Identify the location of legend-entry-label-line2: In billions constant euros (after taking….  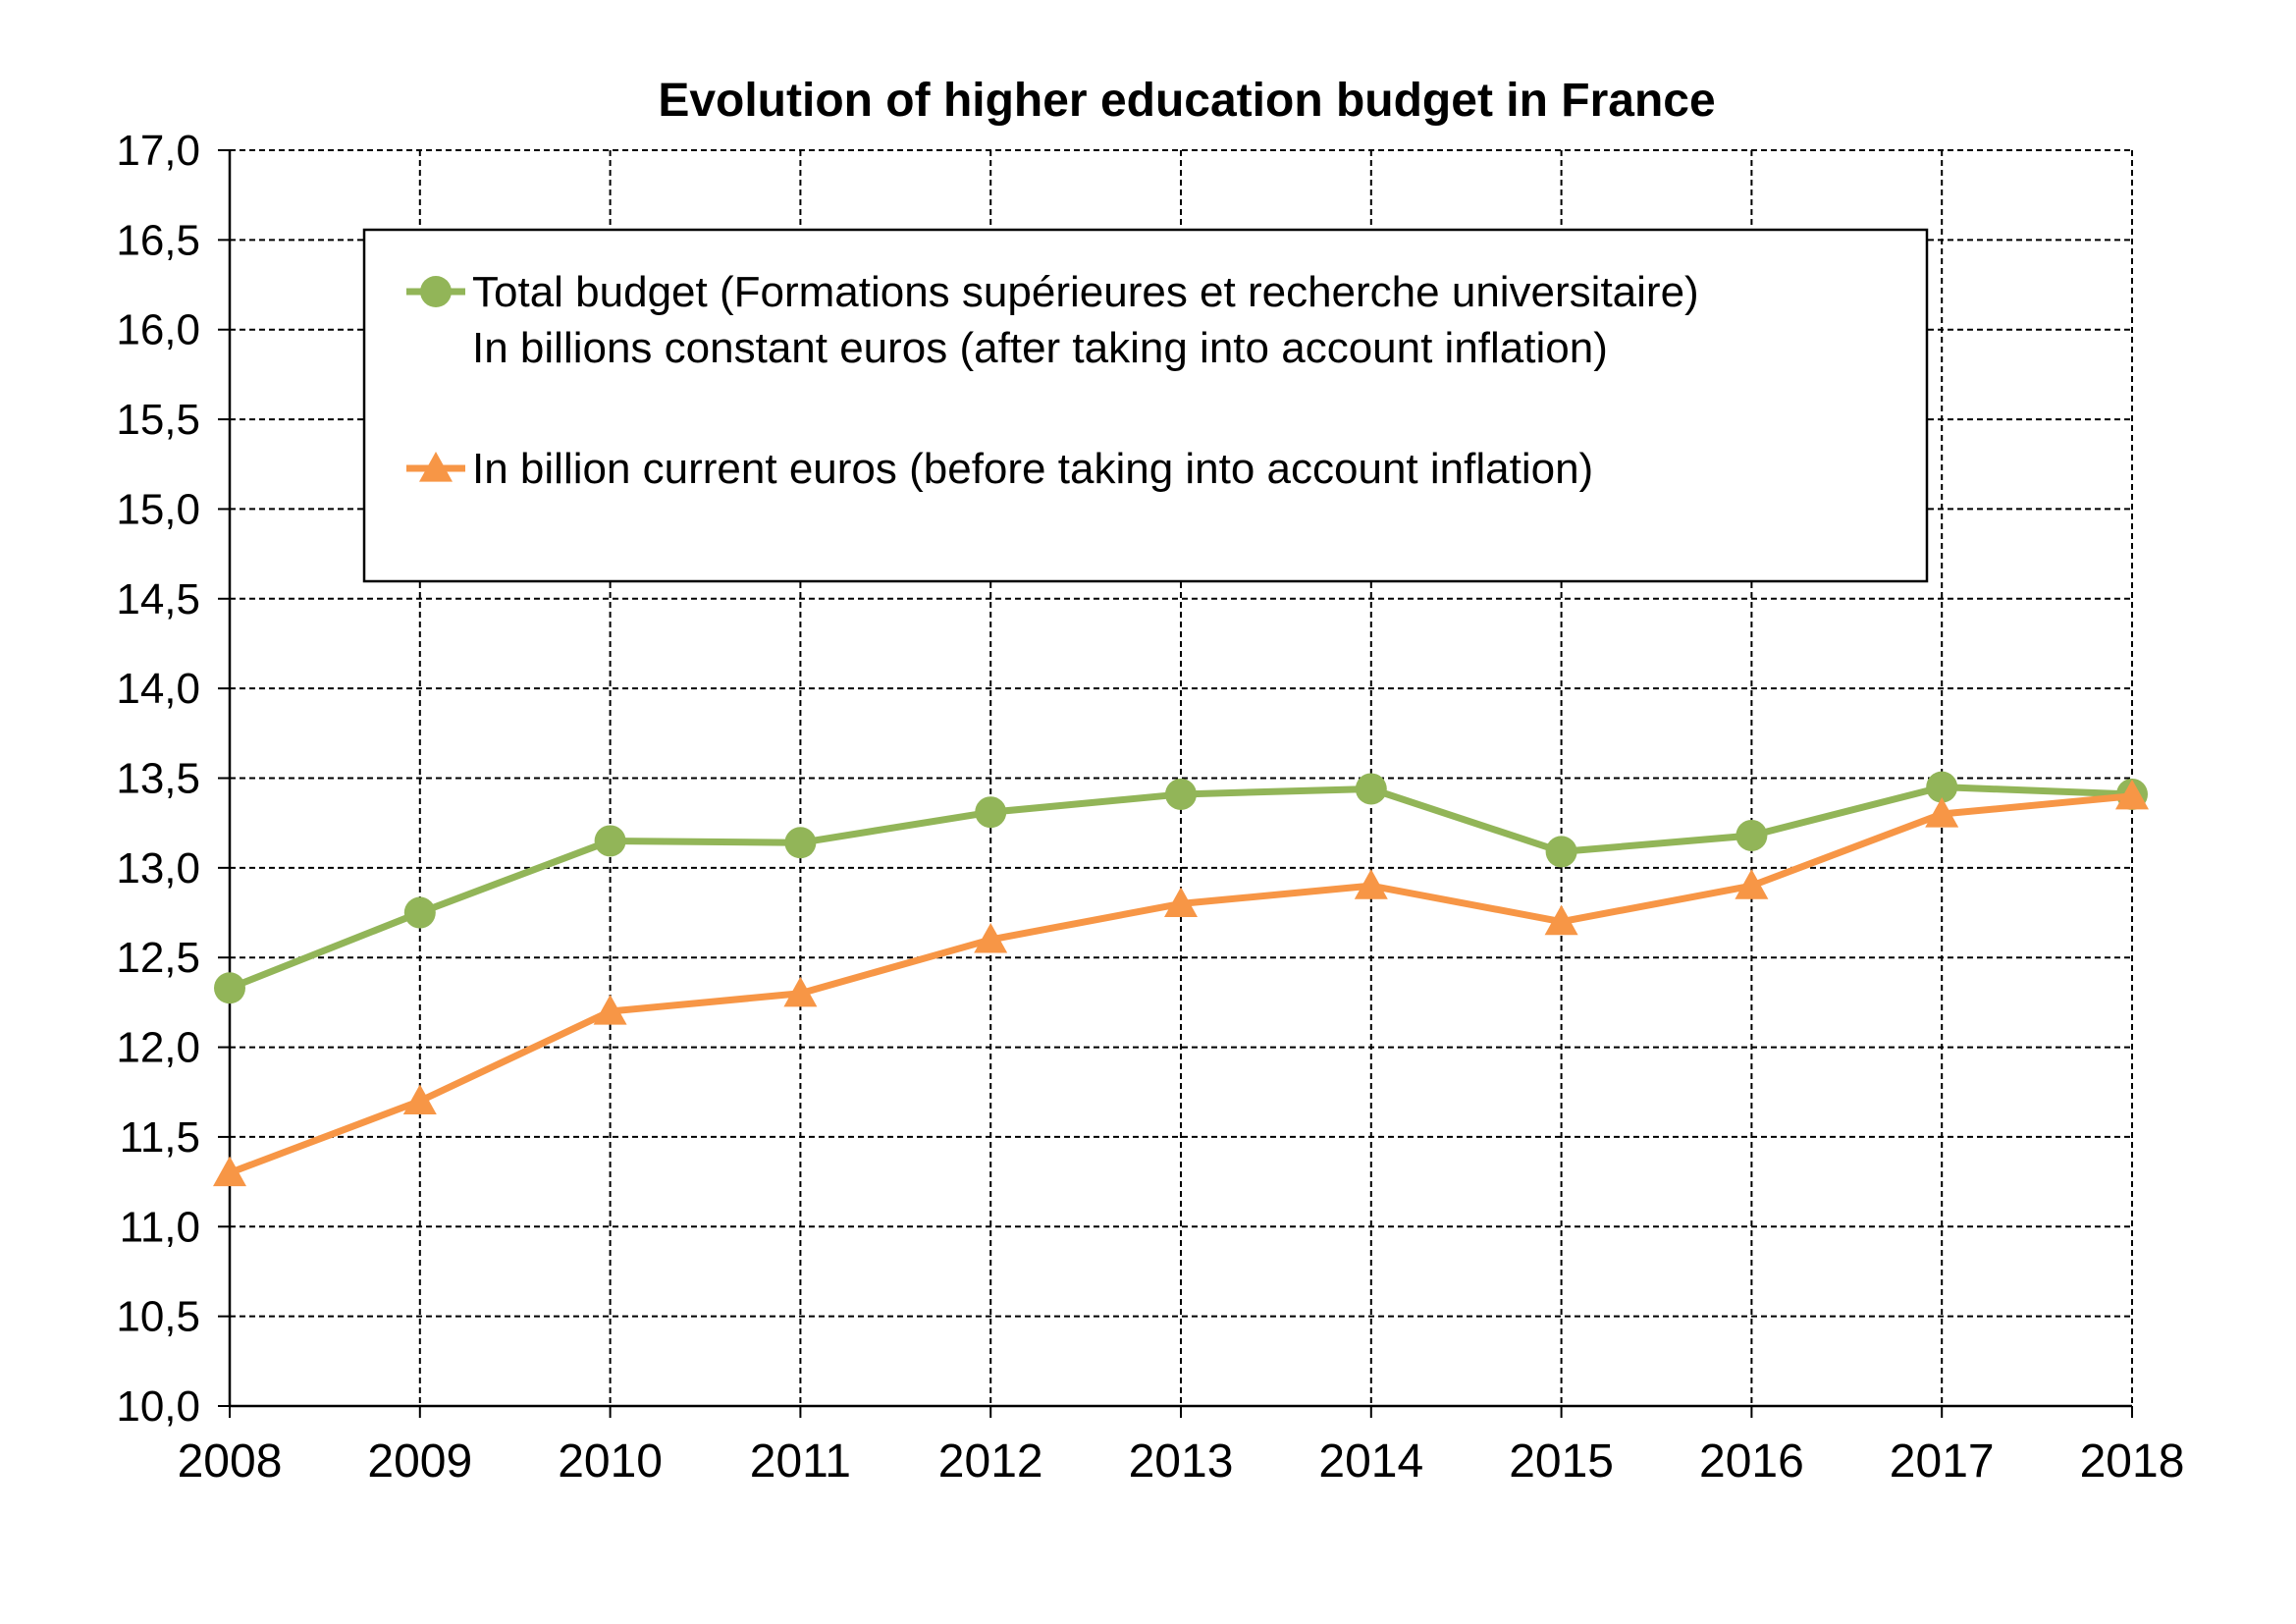
(1040, 348).